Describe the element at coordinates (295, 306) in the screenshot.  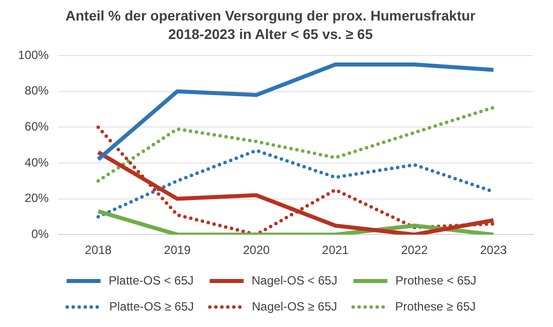
I see `legend-label: Nagel-OS ≥ 65J` at that location.